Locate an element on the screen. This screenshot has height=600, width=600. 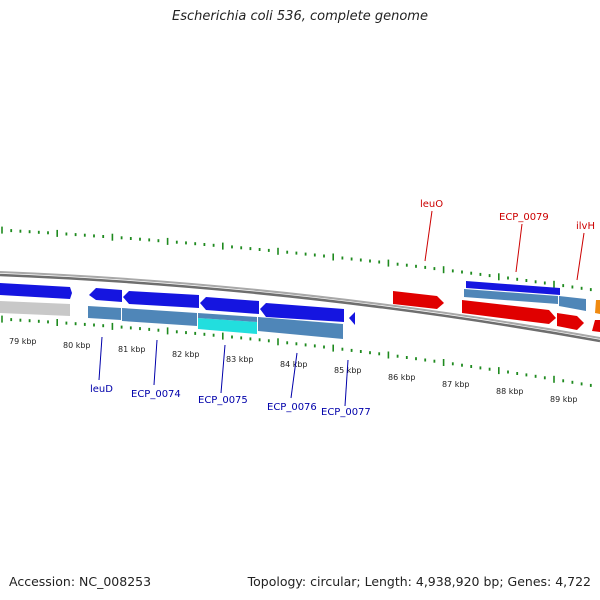
outer-tick-marks is located at coordinates (296, 259).